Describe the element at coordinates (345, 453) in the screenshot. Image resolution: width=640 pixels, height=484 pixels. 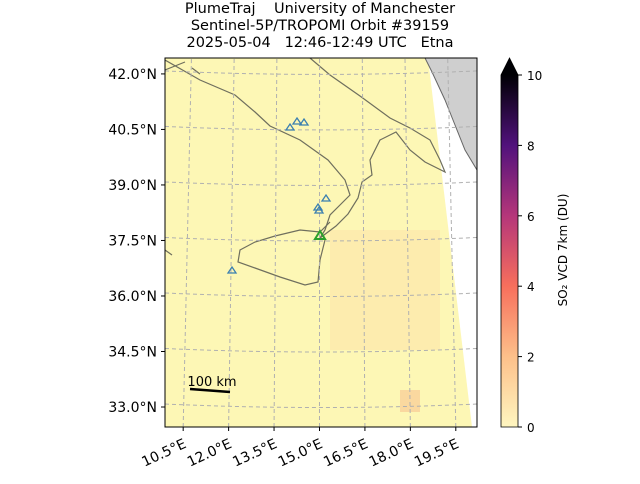
I see `lon-tick-label: 16.5°E` at that location.